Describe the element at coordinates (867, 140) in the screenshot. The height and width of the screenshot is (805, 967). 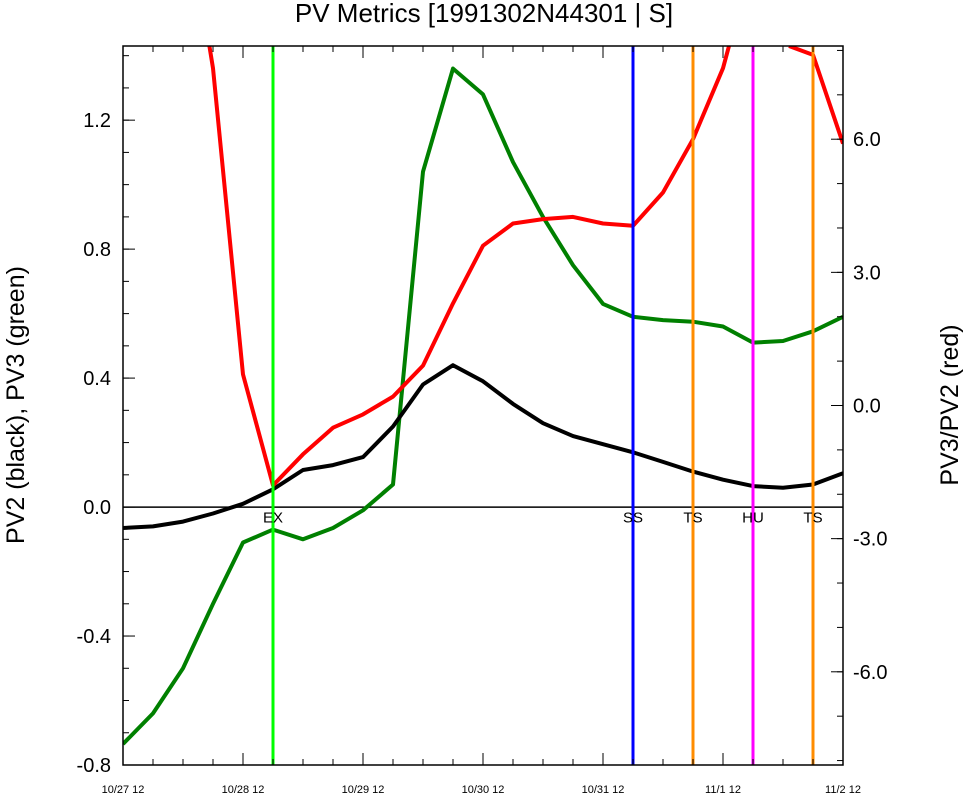
I see `y-right-tick-label: 6.0` at that location.